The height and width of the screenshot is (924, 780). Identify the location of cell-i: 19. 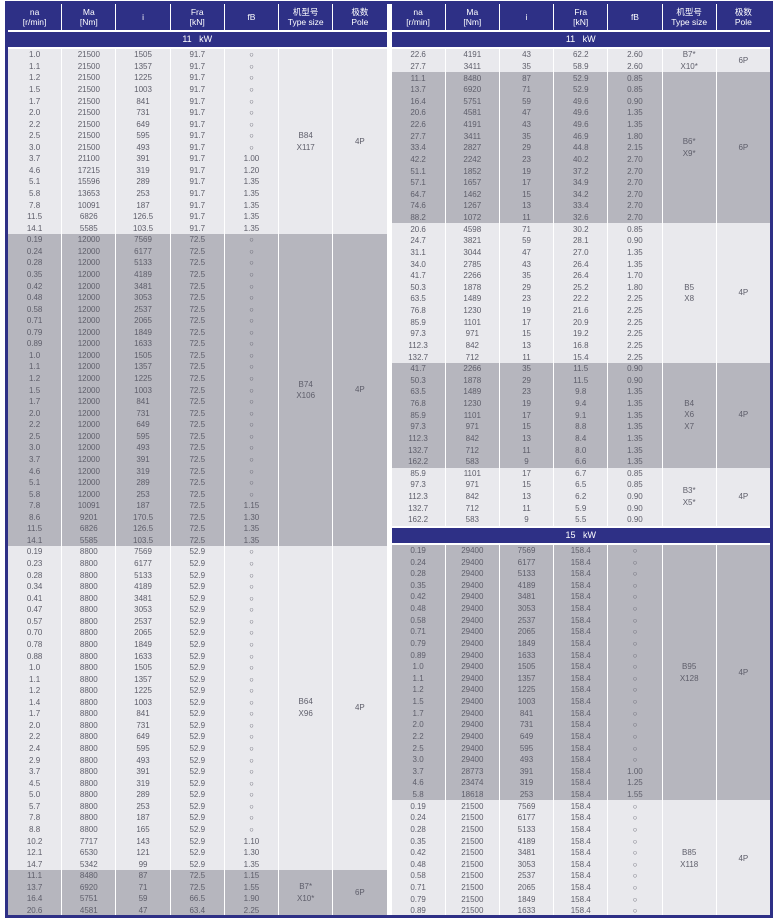
(526, 403).